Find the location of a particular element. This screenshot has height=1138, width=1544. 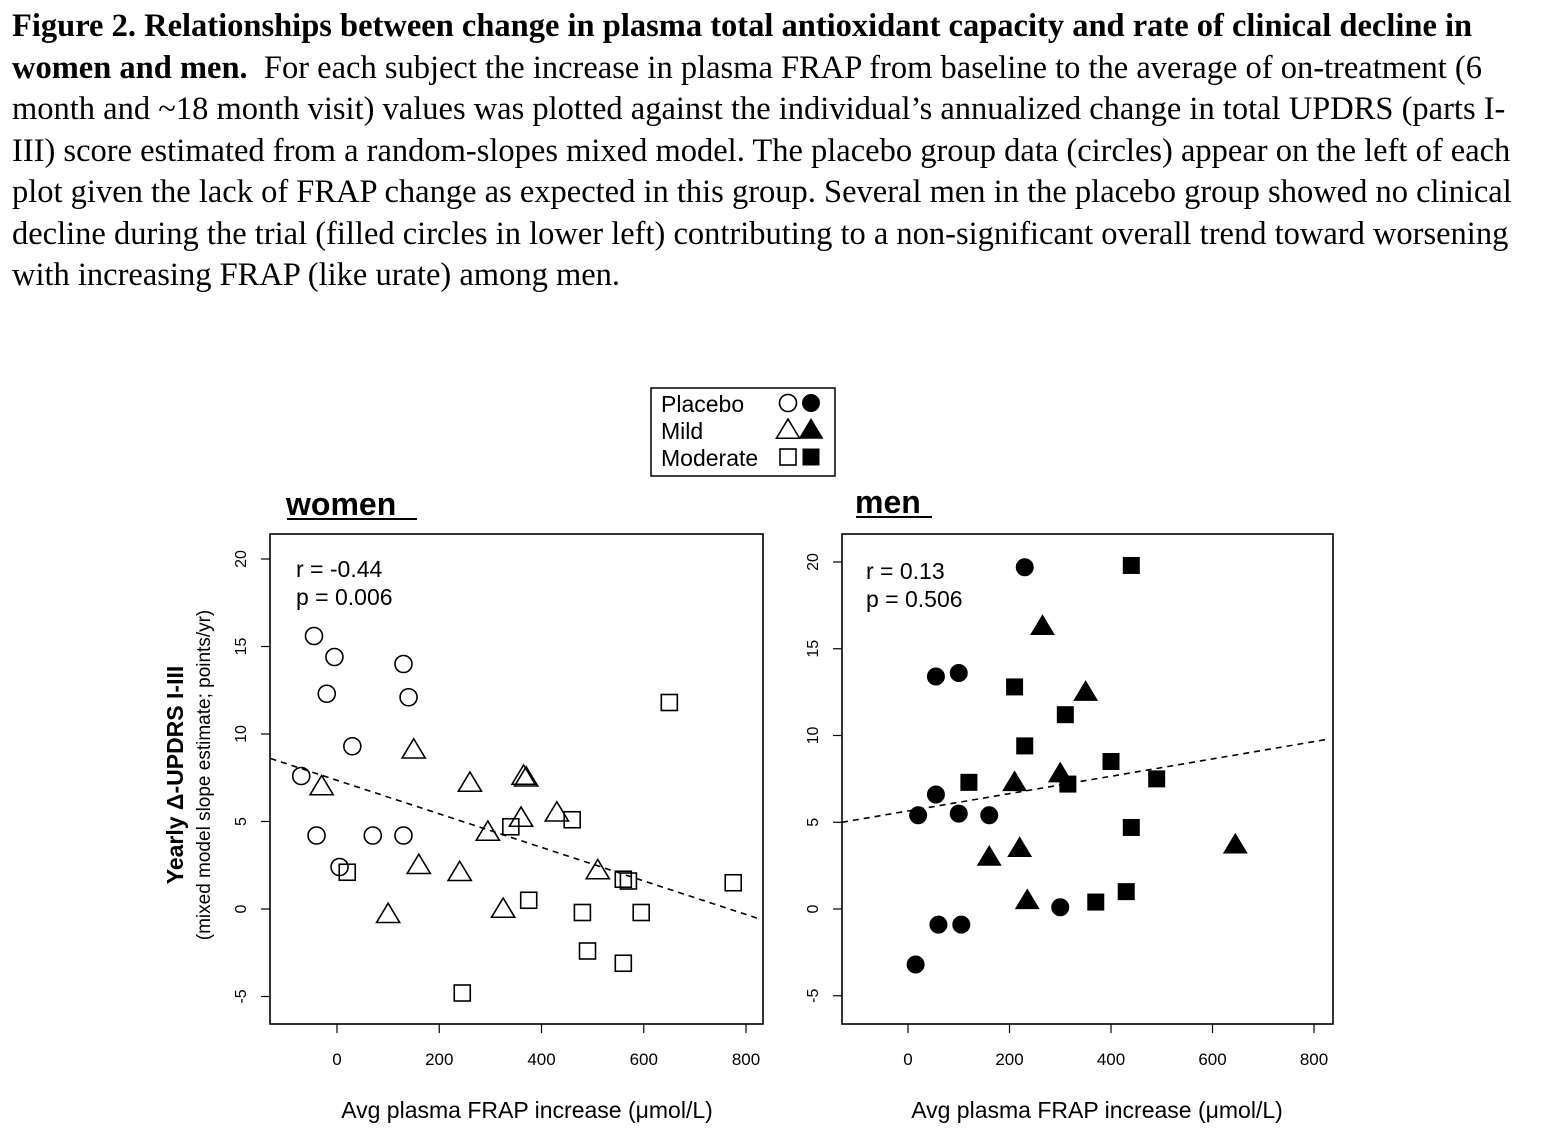

legend-symbol-filled-triangle is located at coordinates (811, 428).